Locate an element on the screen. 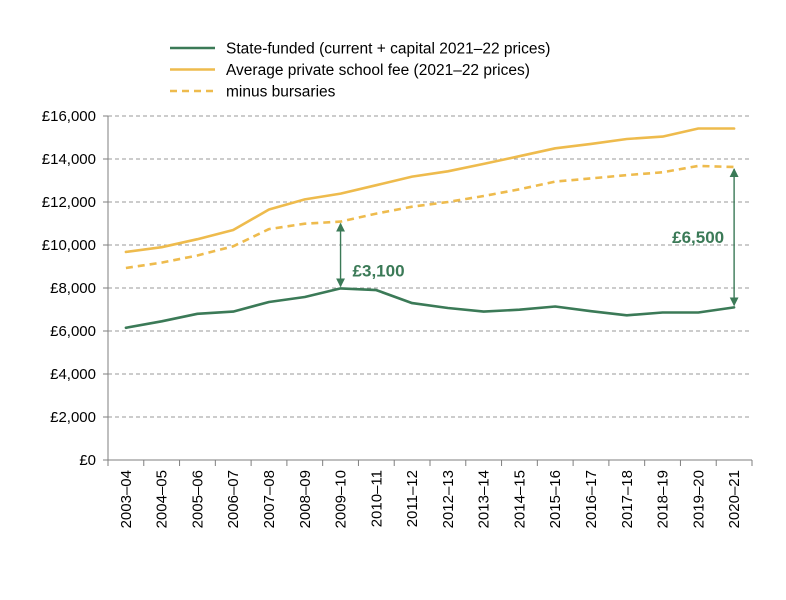  y-tick-label: £8,000 is located at coordinates (73, 288).